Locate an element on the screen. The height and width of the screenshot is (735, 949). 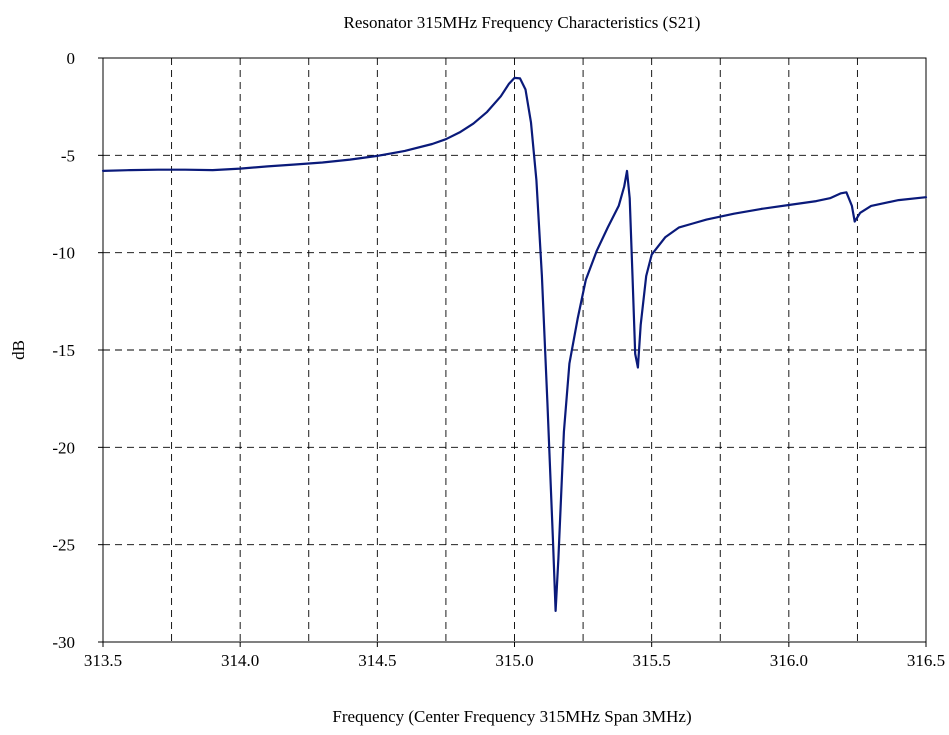
x-tick-label: 313.5 is located at coordinates (103, 660).